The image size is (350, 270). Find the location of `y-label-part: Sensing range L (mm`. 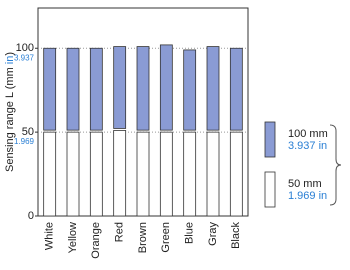

y-label-part: Sensing range L (mm is located at coordinates (10, 118).